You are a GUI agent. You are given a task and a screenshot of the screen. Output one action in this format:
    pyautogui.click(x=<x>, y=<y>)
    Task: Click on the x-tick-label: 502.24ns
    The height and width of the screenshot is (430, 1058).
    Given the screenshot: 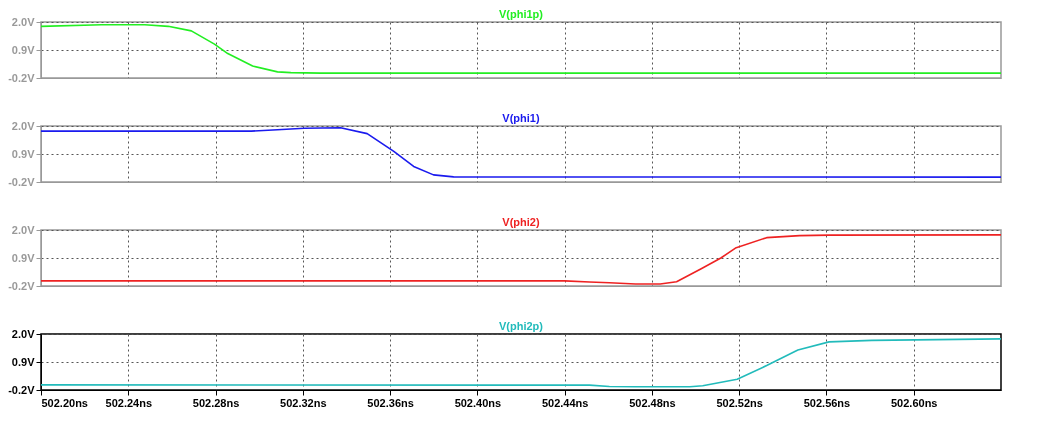 What is the action you would take?
    pyautogui.click(x=129, y=402)
    